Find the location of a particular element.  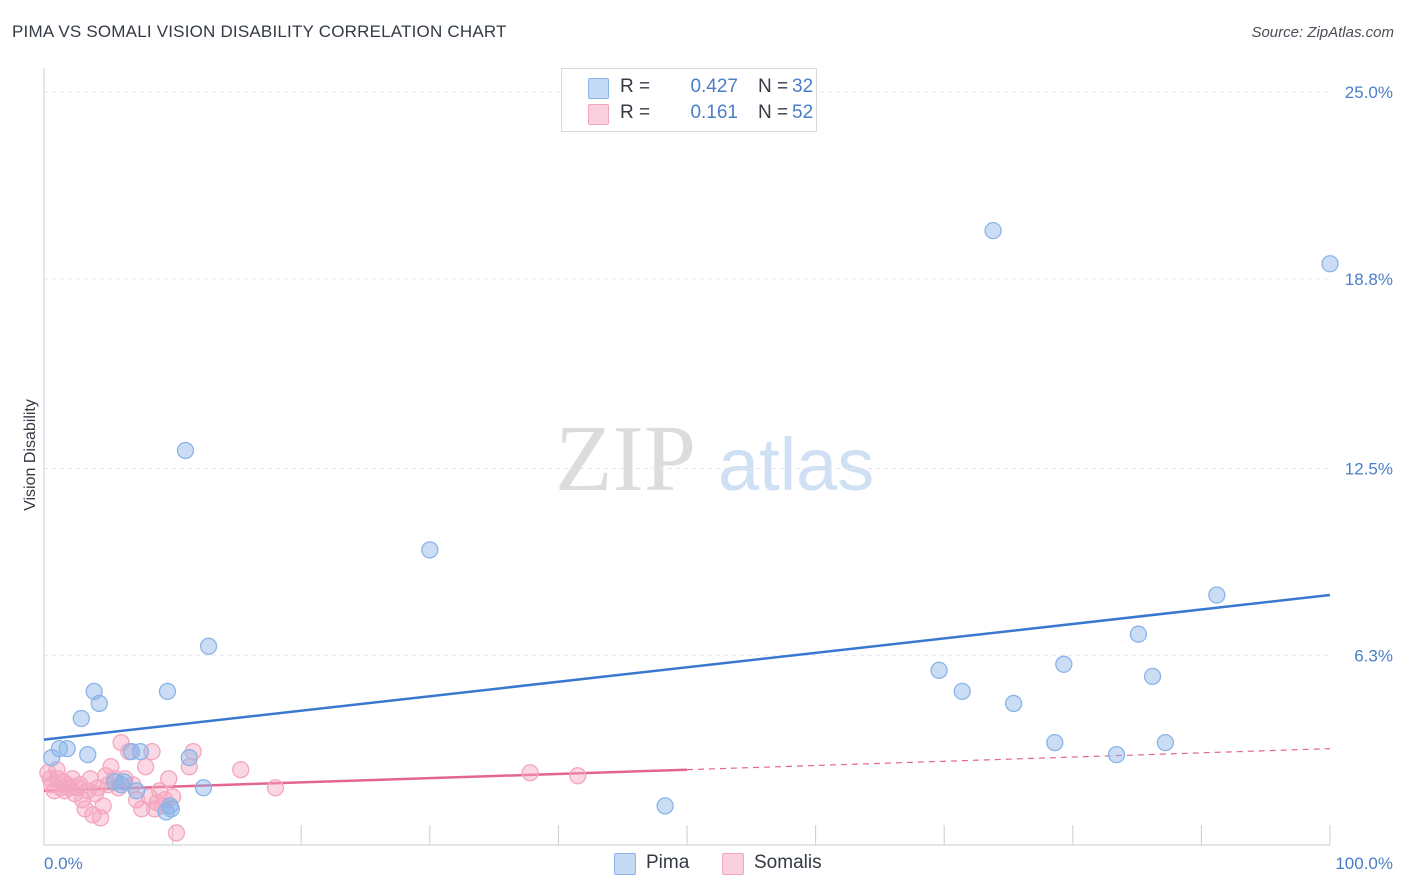

pima-r-value: 0.427 is located at coordinates (714, 86).